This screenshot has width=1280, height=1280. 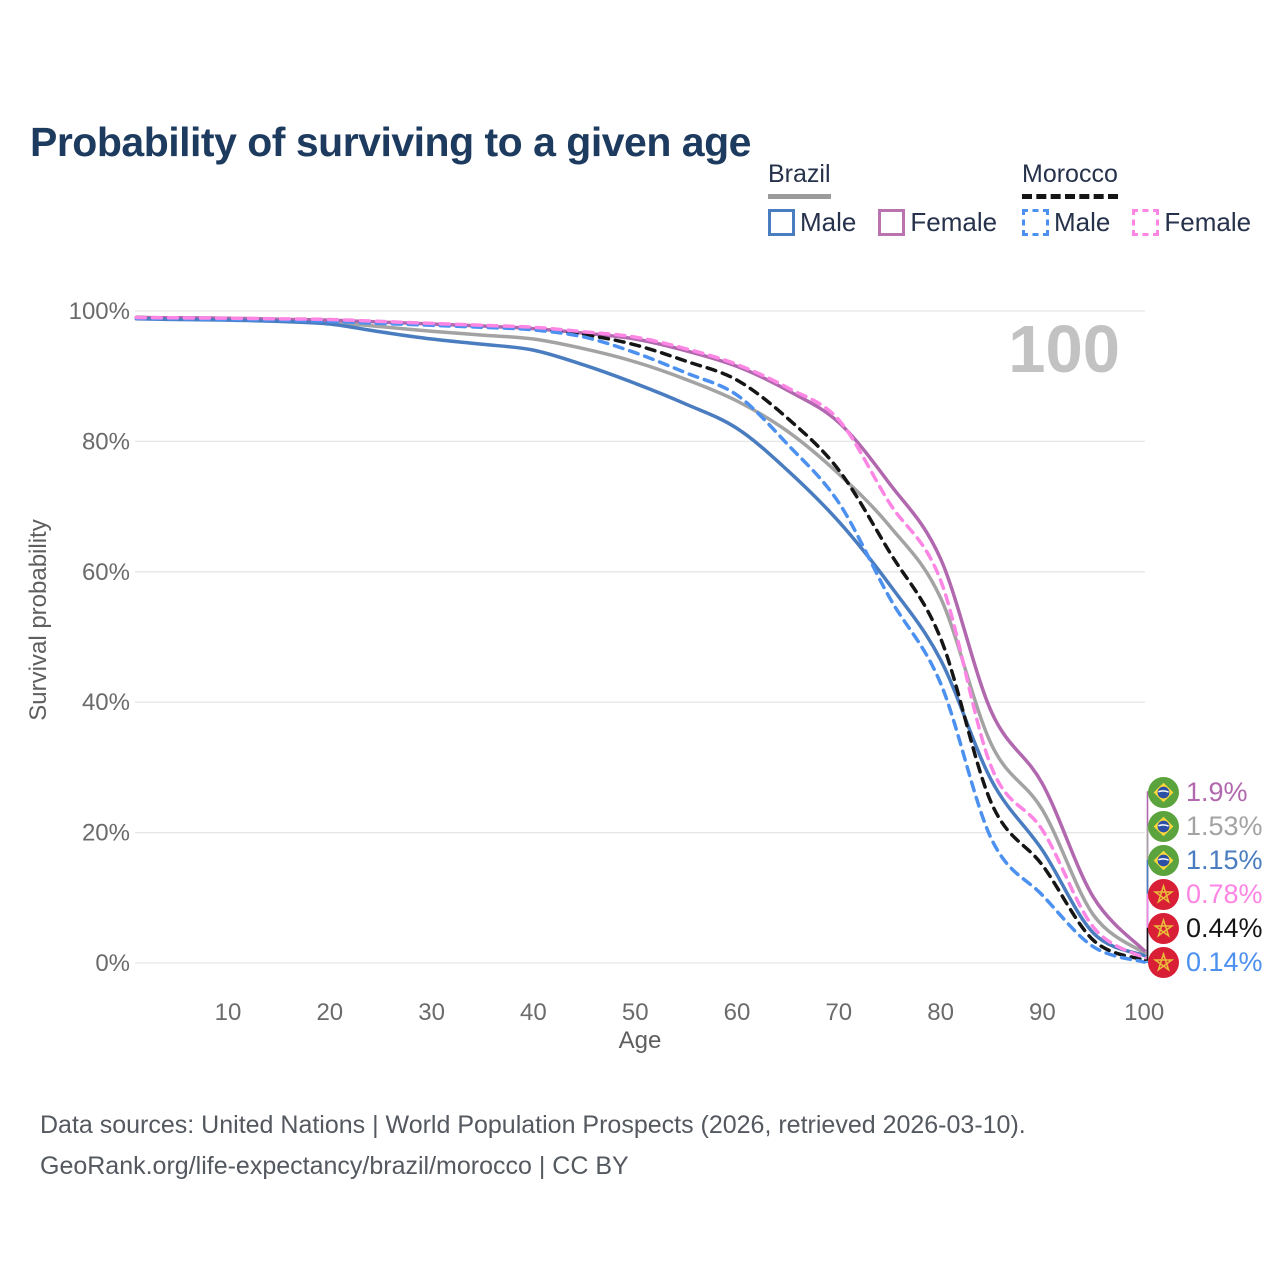 I want to click on end-label-value: 1.15%, so click(x=1224, y=860).